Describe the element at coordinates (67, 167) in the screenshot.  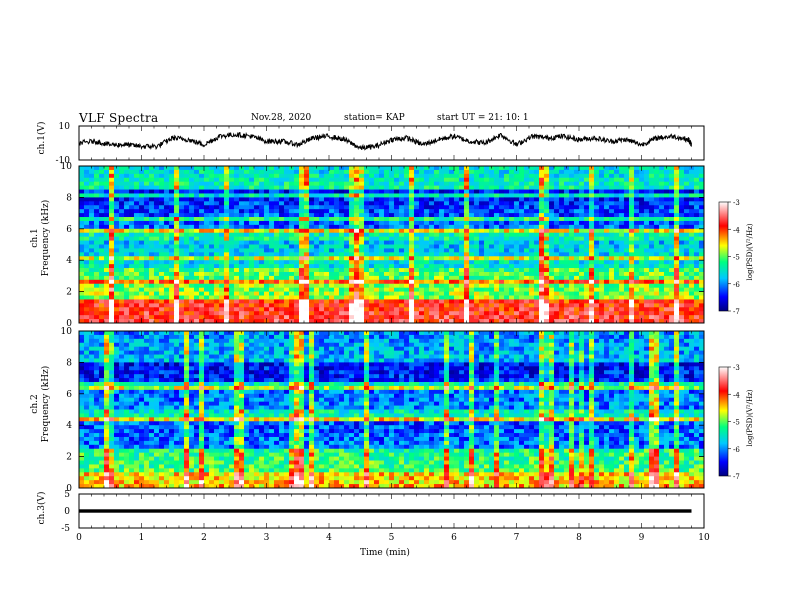
I see `ch1-freq-ytick: 10` at that location.